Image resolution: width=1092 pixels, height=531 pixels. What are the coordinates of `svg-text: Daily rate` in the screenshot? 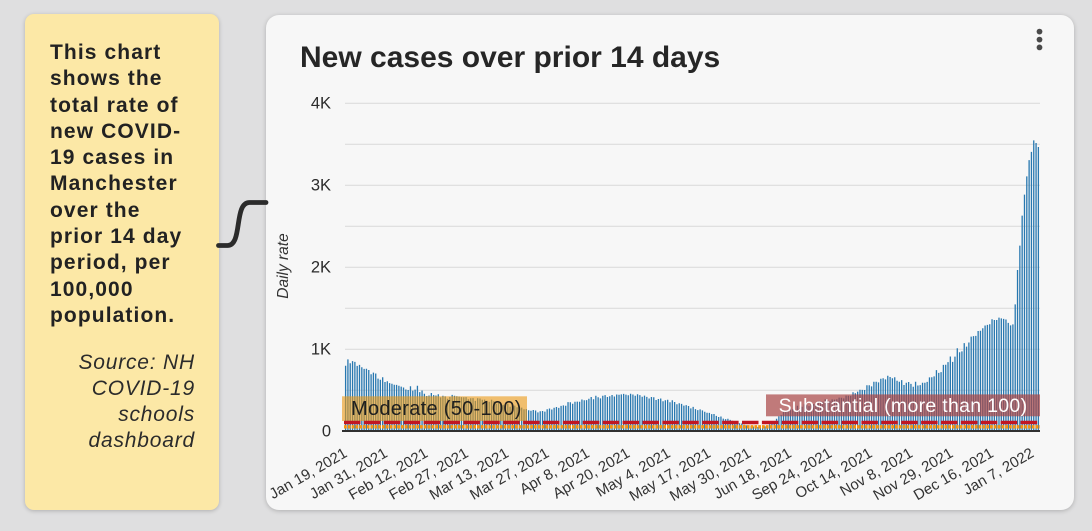 It's located at (283, 266).